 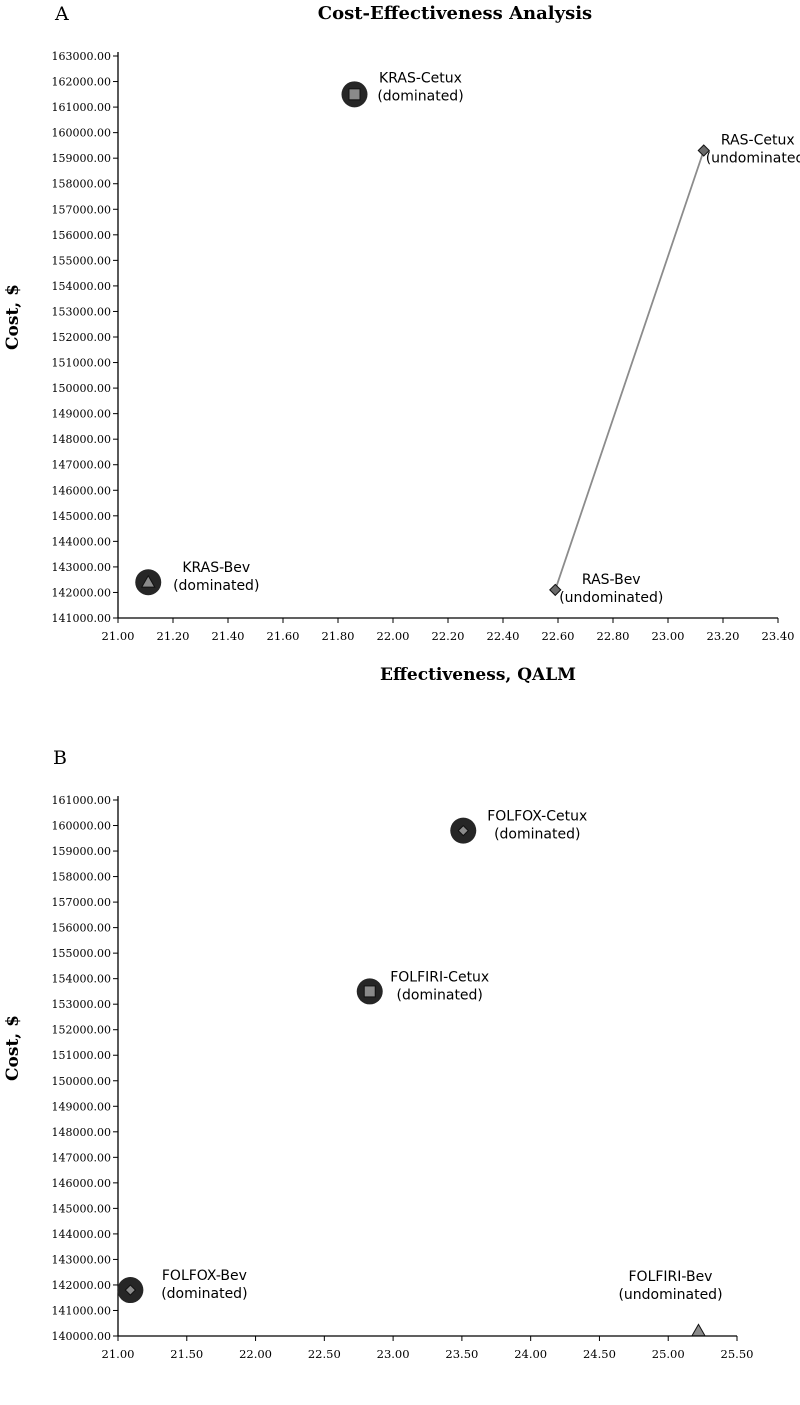 I want to click on x-tick-label: 22.20, so click(x=448, y=636).